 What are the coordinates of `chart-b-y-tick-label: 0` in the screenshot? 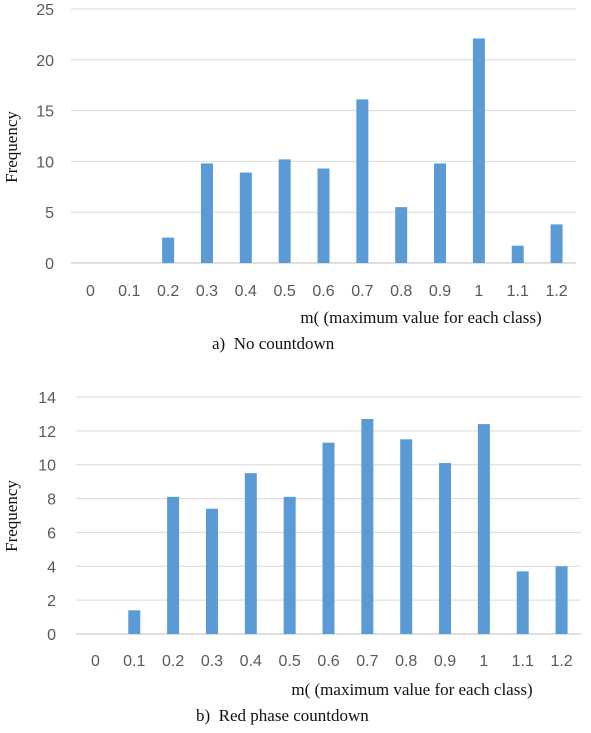 It's located at (51, 635).